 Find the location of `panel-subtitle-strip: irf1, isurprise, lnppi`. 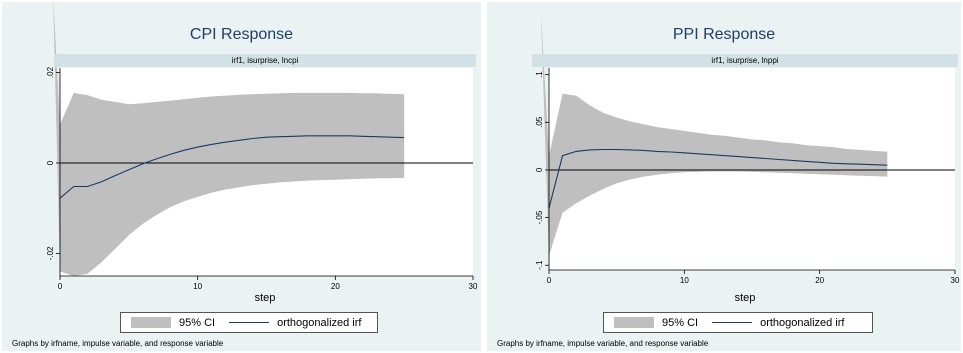

panel-subtitle-strip: irf1, isurprise, lnppi is located at coordinates (745, 60).